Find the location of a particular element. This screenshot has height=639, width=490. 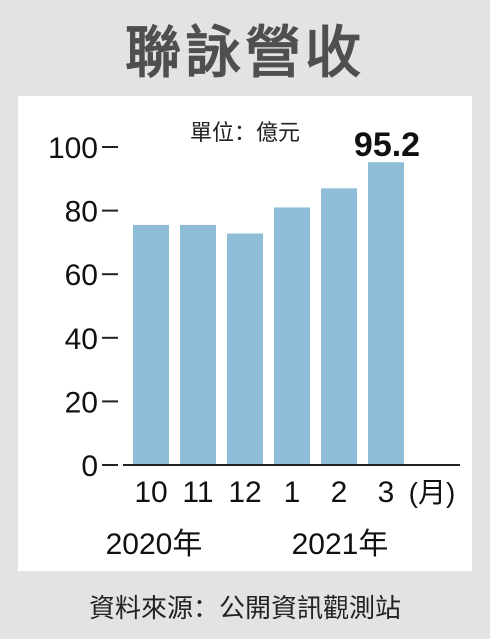

x-tick-label: 12 is located at coordinates (244, 492).